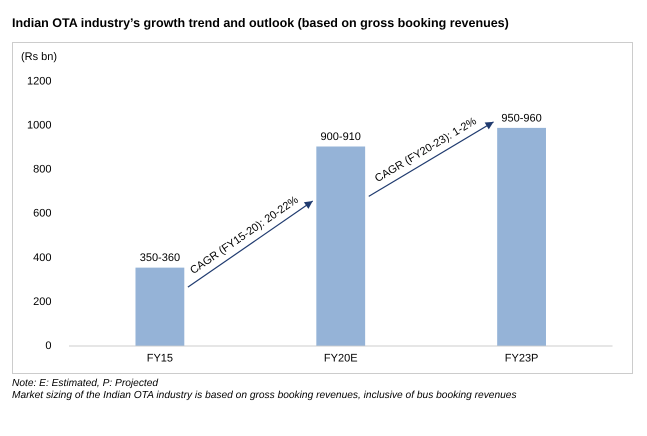  What do you see at coordinates (340, 137) in the screenshot?
I see `data-label: 900-910` at bounding box center [340, 137].